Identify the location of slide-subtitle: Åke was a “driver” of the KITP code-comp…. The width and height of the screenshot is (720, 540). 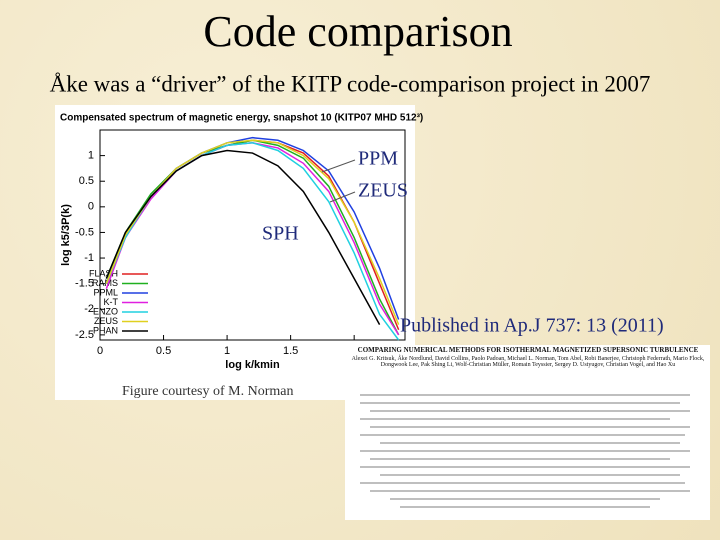
(350, 83).